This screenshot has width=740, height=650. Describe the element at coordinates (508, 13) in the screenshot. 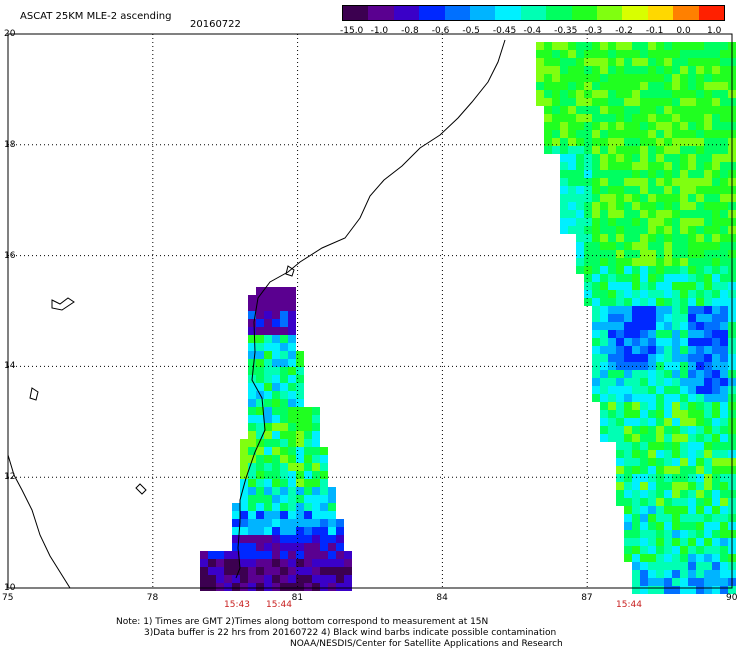

I see `colorbar-swatch` at that location.